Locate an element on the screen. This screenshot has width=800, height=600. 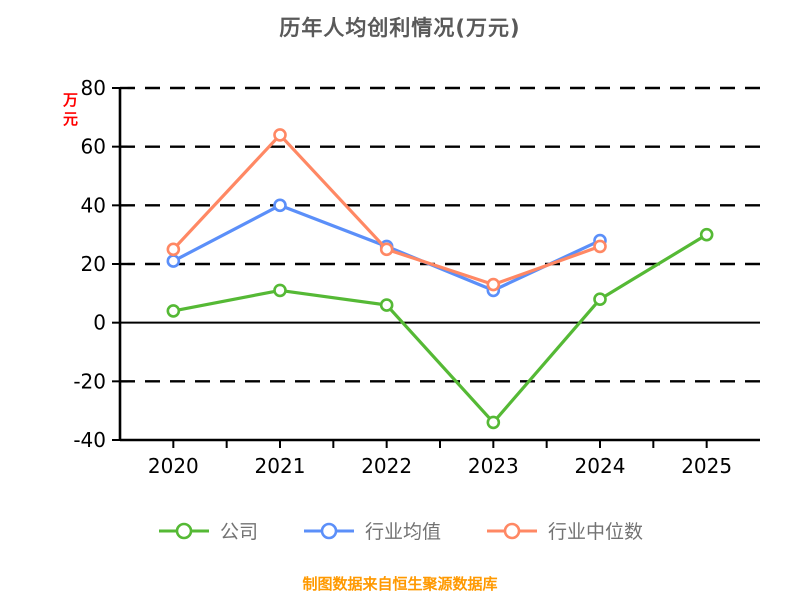
x-tick-label: 2021 is located at coordinates (280, 466).